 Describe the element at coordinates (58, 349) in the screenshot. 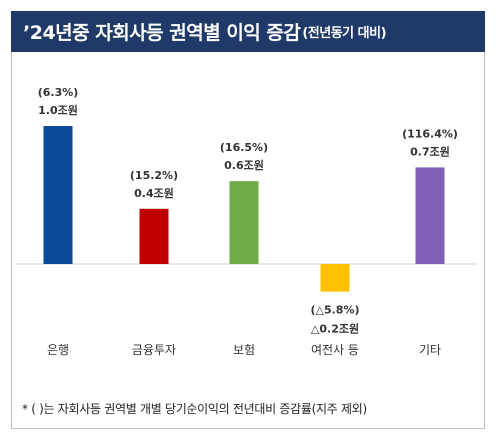

I see `category-label-1: 은행` at that location.